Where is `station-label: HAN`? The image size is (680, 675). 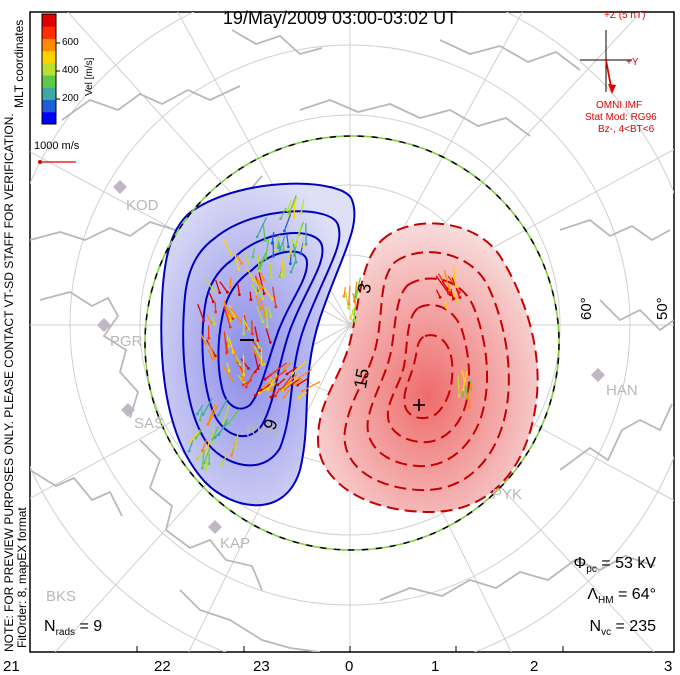 station-label: HAN is located at coordinates (622, 390).